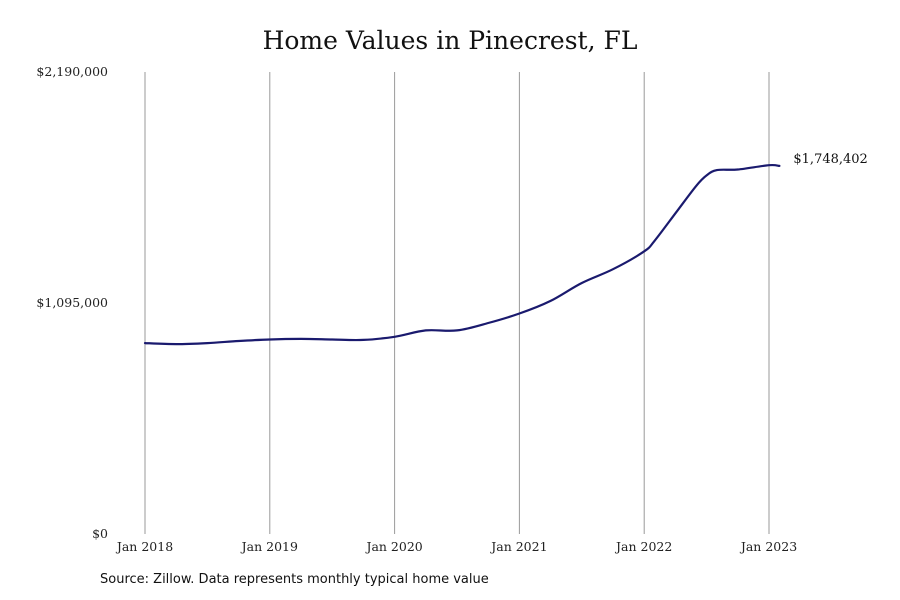 This screenshot has width=900, height=600. What do you see at coordinates (450, 40) in the screenshot?
I see `chart-title: Home Values in Pinecrest, FL` at bounding box center [450, 40].